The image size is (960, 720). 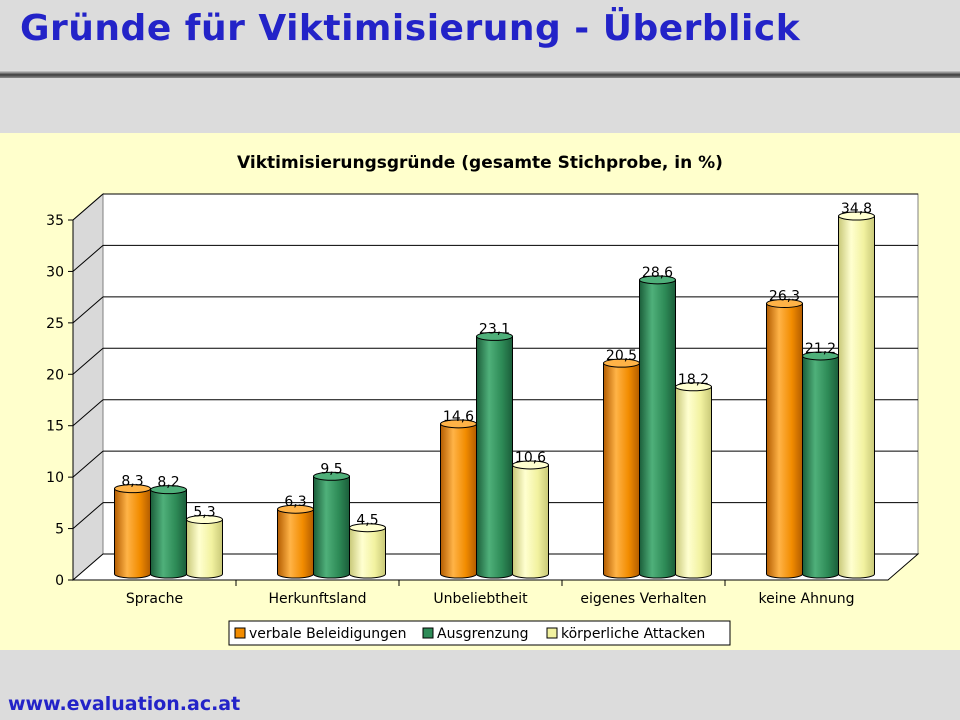 I want to click on x-tick-label: Unbeliebtheit, so click(x=480, y=599).